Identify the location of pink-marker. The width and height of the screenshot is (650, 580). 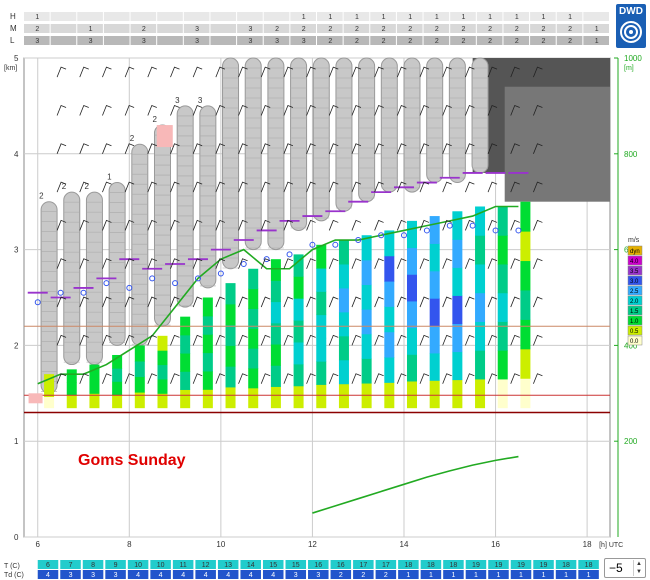
(164, 136).